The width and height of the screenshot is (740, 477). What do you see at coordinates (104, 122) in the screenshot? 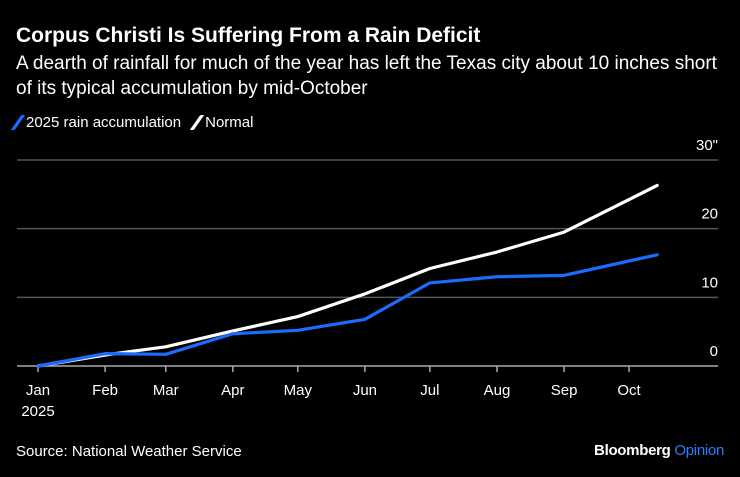
I see `legend-label-2025: 2025 rain accumulation` at bounding box center [104, 122].